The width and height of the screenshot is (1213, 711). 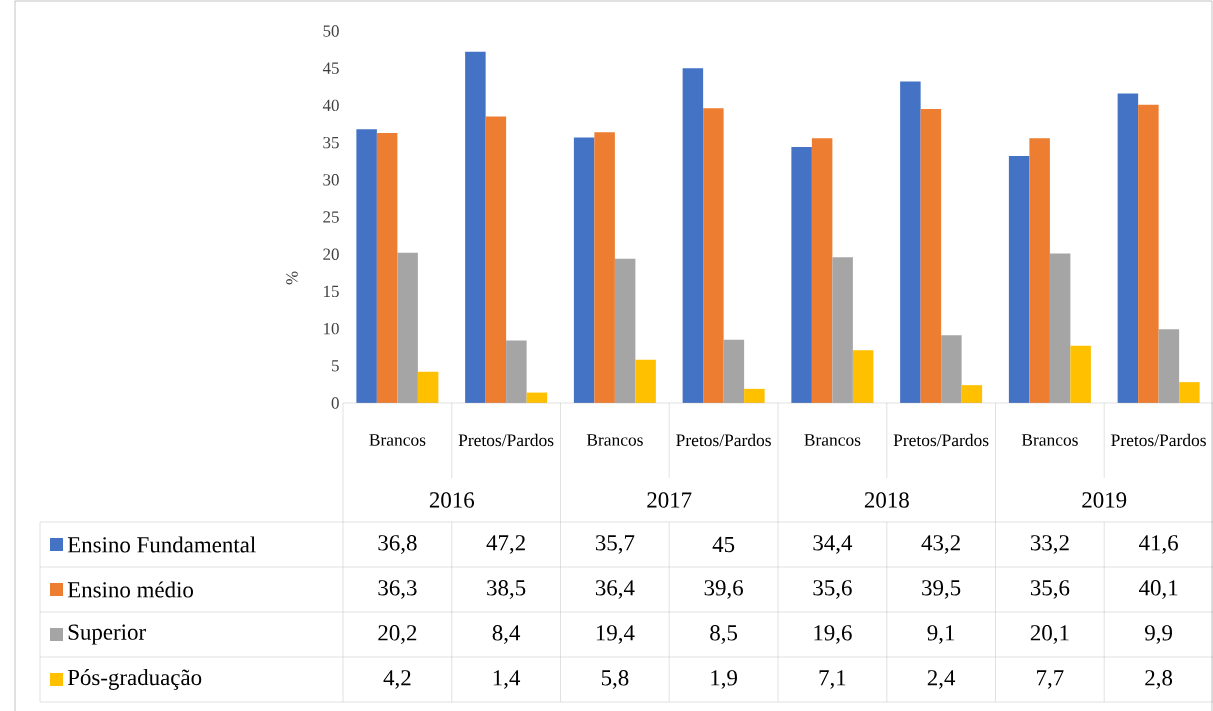 I want to click on y-tick-label: 5, so click(x=335, y=366).